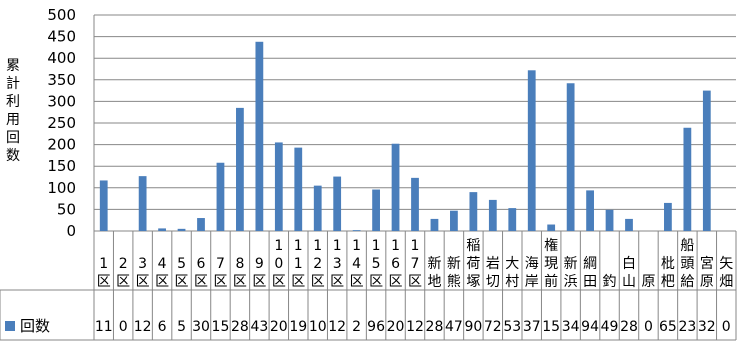 Image resolution: width=754 pixels, height=343 pixels. I want to click on data-label: 15, so click(221, 327).